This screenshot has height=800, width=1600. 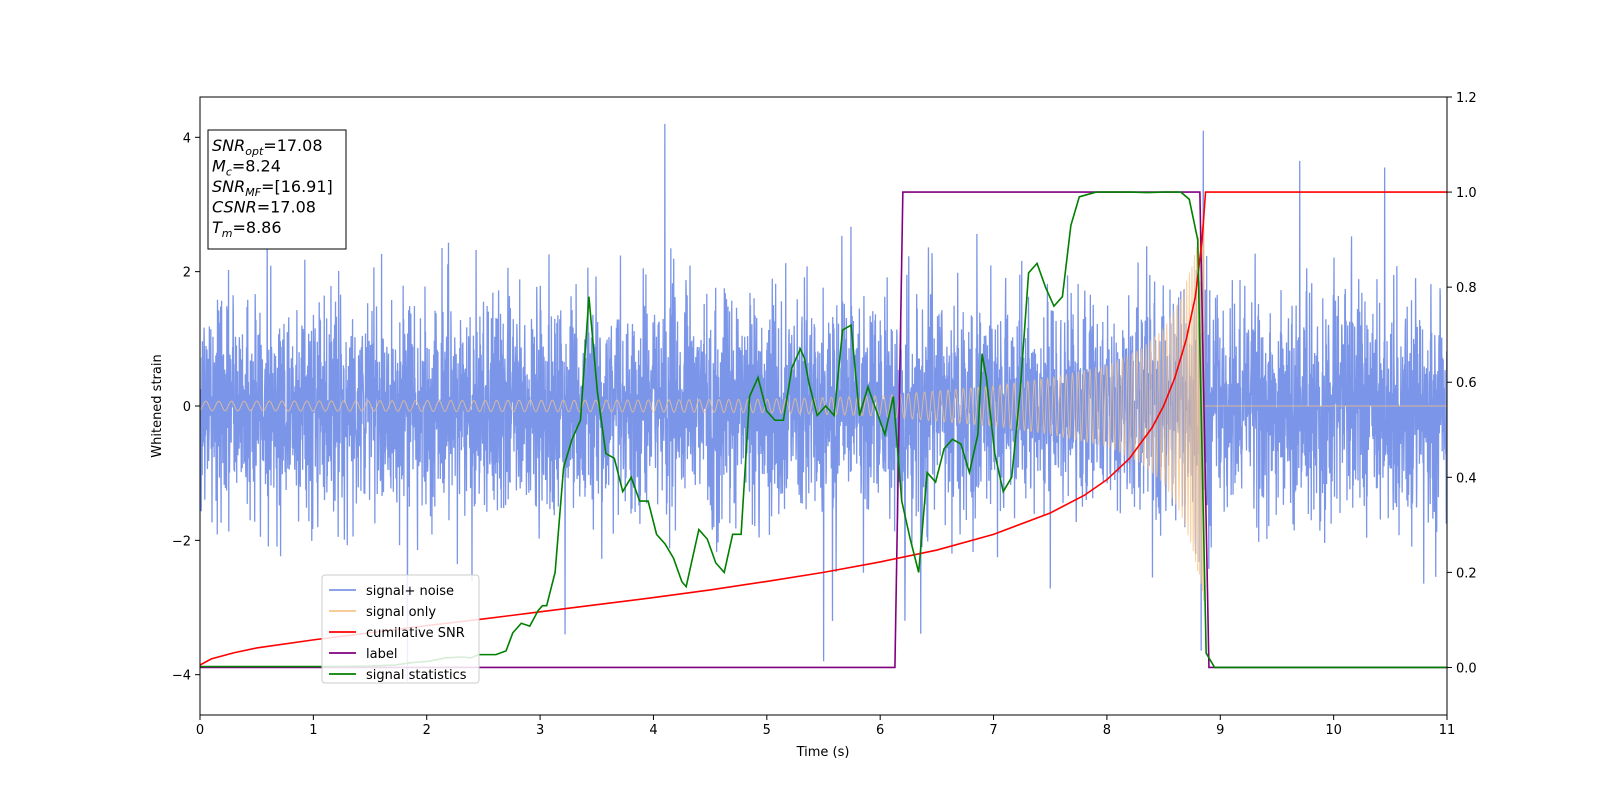 What do you see at coordinates (1466, 98) in the screenshot?
I see `y2-tick-label: 1.2` at bounding box center [1466, 98].